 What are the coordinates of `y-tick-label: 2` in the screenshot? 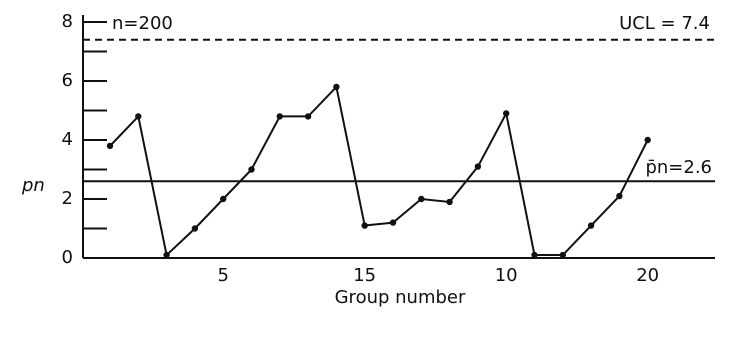 It's located at (67, 198).